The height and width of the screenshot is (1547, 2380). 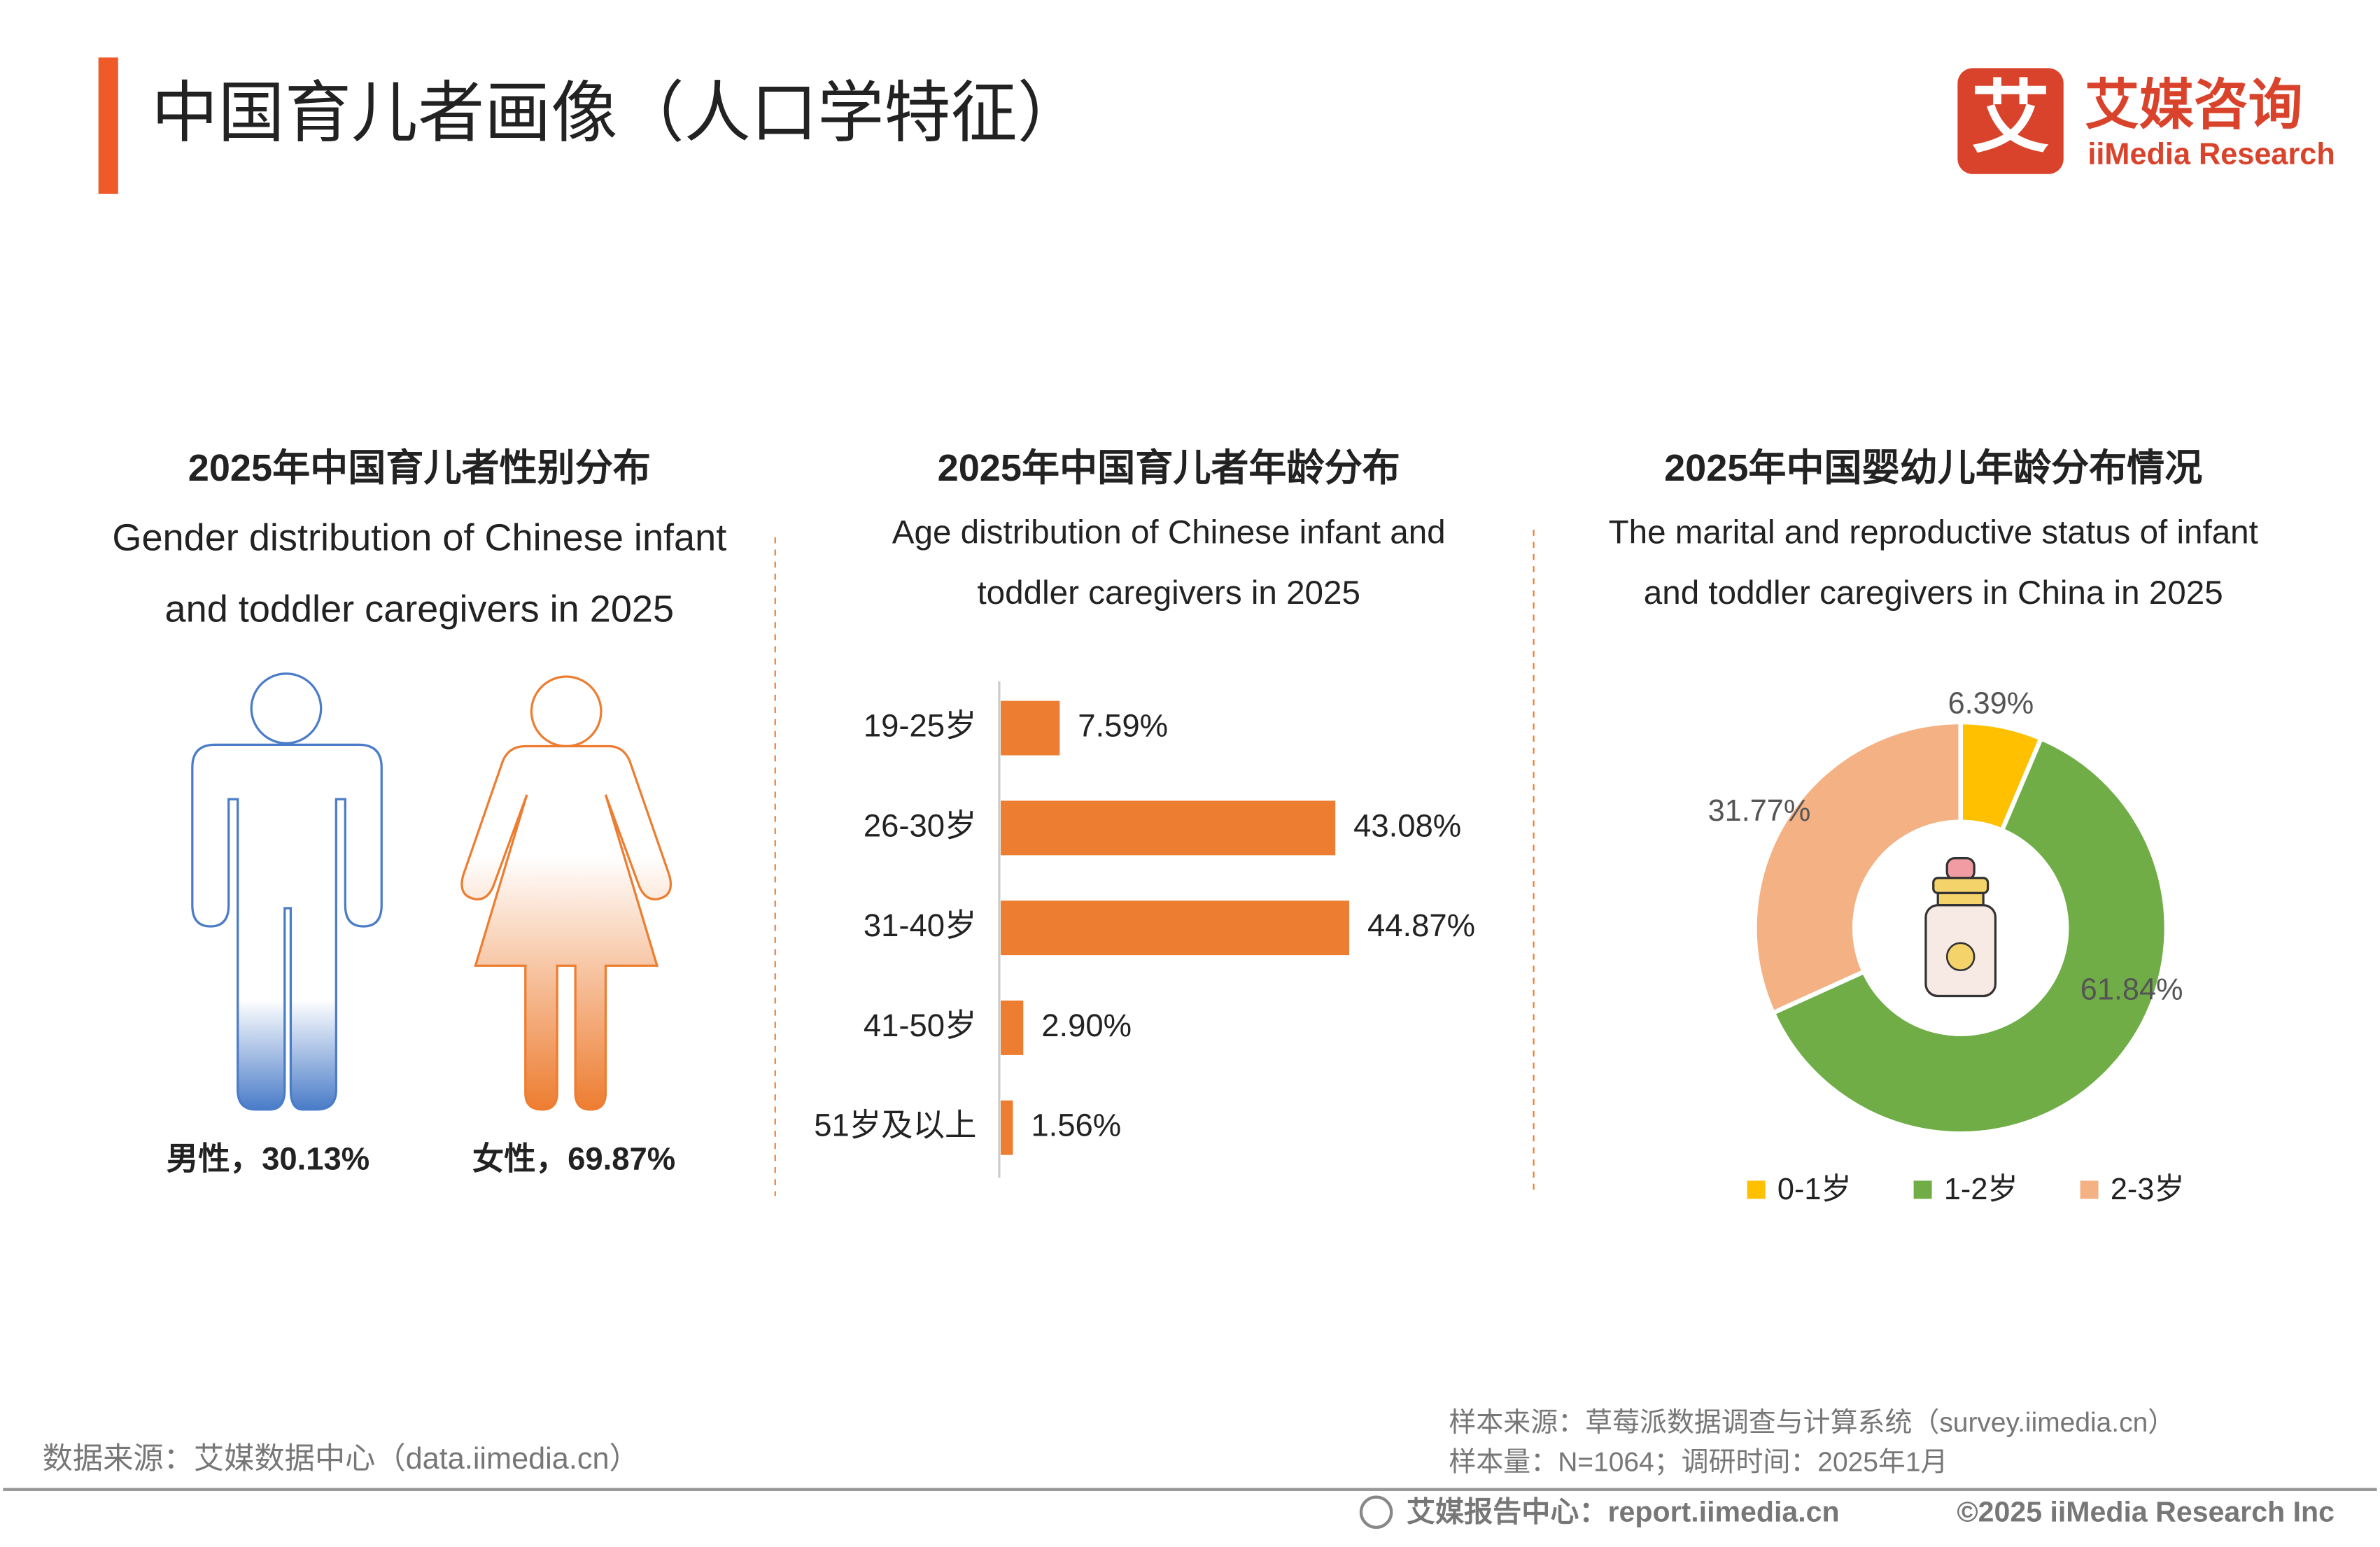 I want to click on chart-subtitle: toddler caregivers in 2025, so click(x=1168, y=593).